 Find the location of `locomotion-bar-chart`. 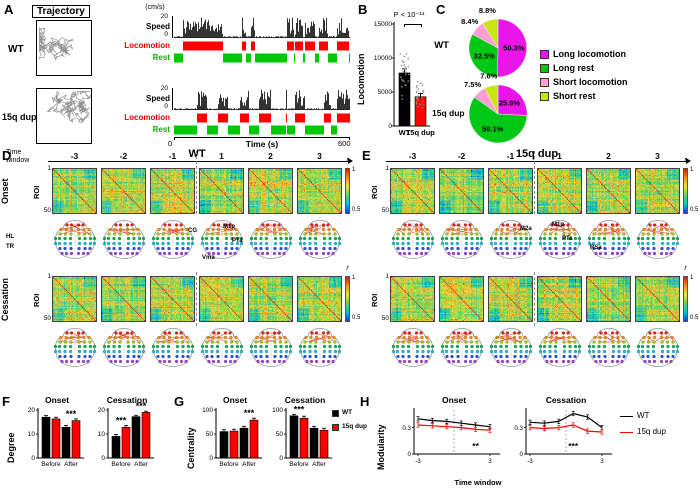

locomotion-bar-chart is located at coordinates (410, 74).